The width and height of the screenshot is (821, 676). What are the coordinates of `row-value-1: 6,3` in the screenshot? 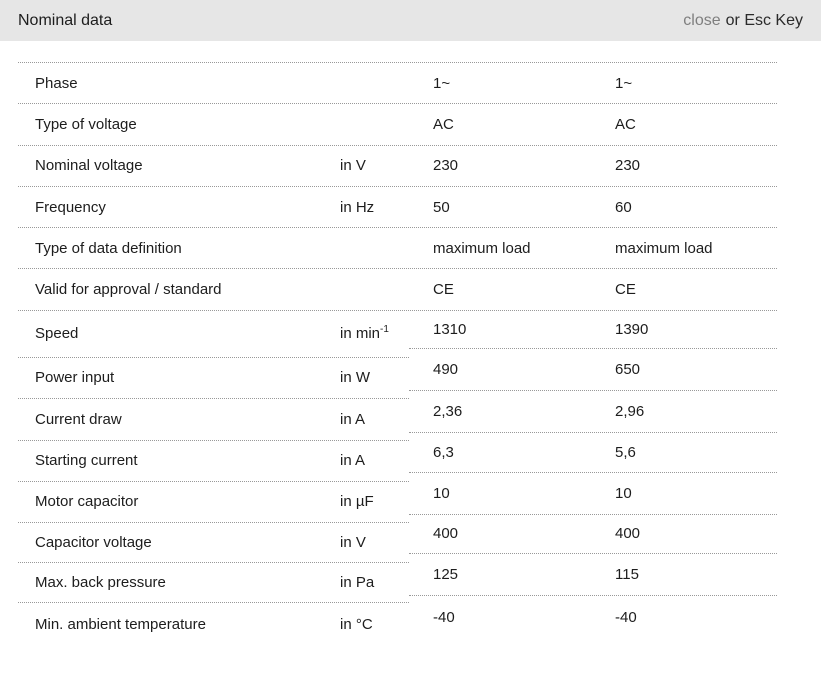 It's located at (443, 452).